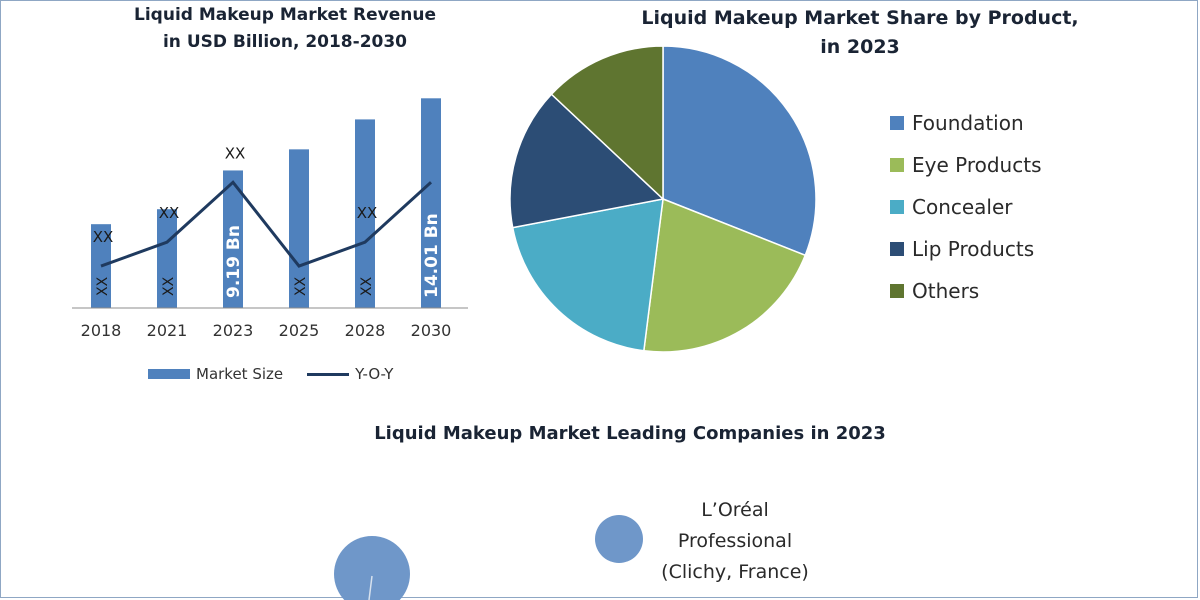 The height and width of the screenshot is (600, 1200). What do you see at coordinates (169, 213) in the screenshot?
I see `yoy-label-2021: XX` at bounding box center [169, 213].